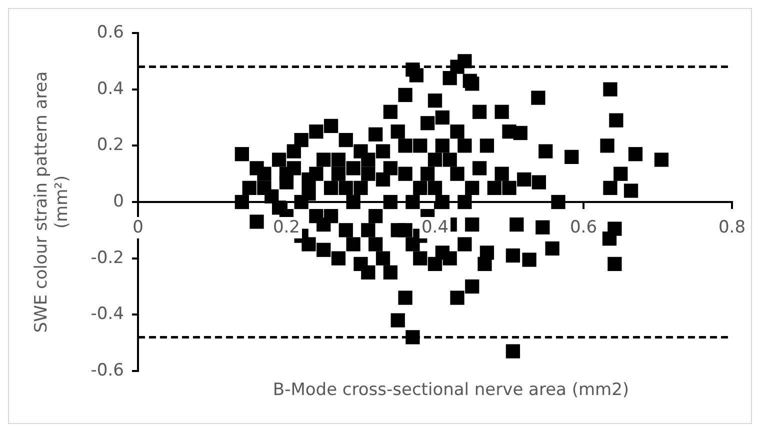 The image size is (762, 435). What do you see at coordinates (110, 88) in the screenshot?
I see `y-tick-label: 0.4` at bounding box center [110, 88].